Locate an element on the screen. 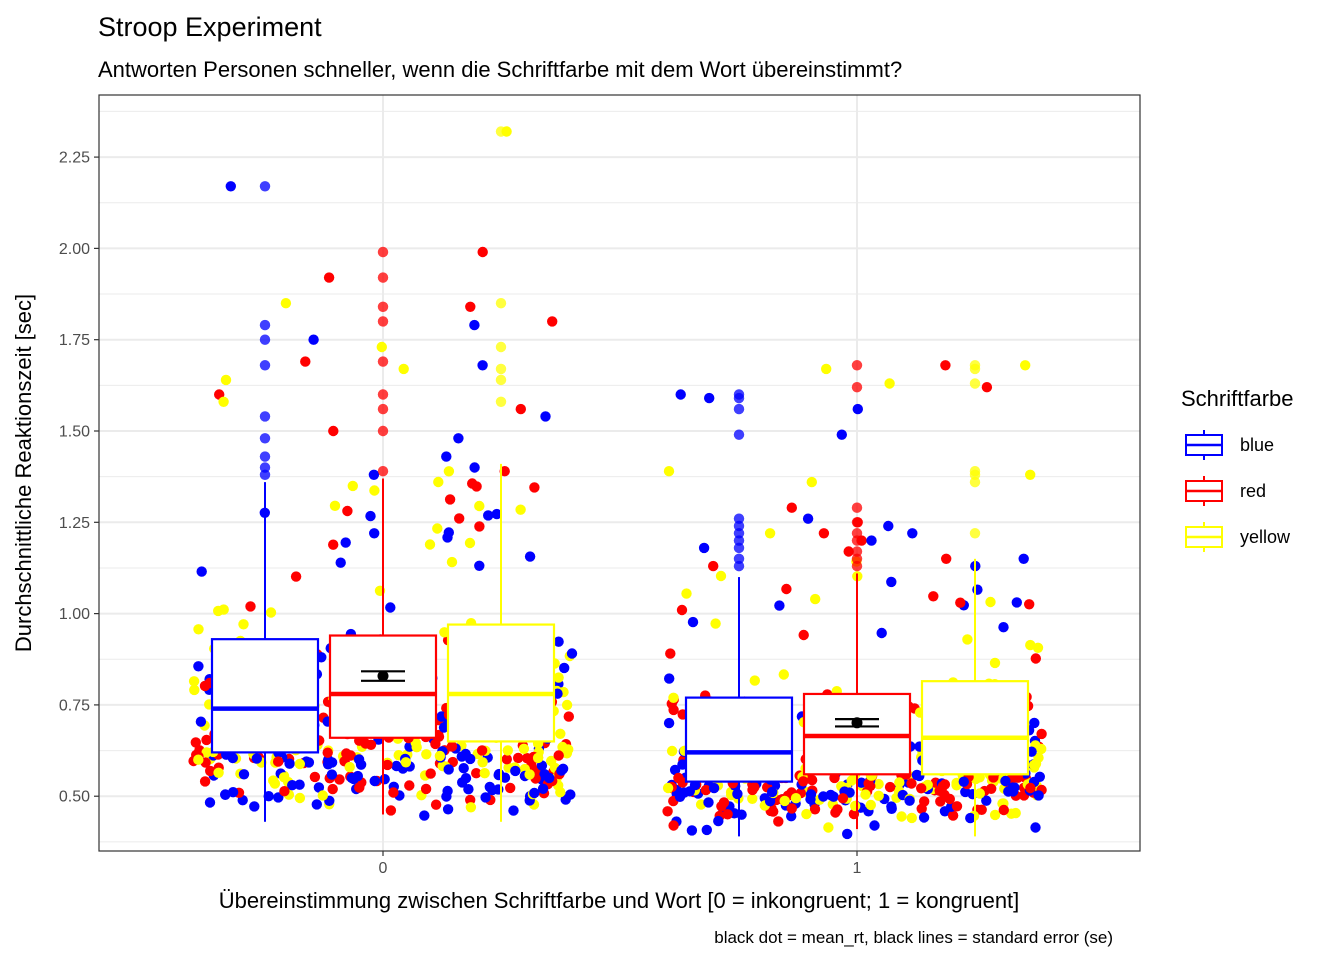 Image resolution: width=1344 pixels, height=960 pixels. y-axis-label: Durchschnittliche Reaktionszeit [sec] is located at coordinates (23, 473).